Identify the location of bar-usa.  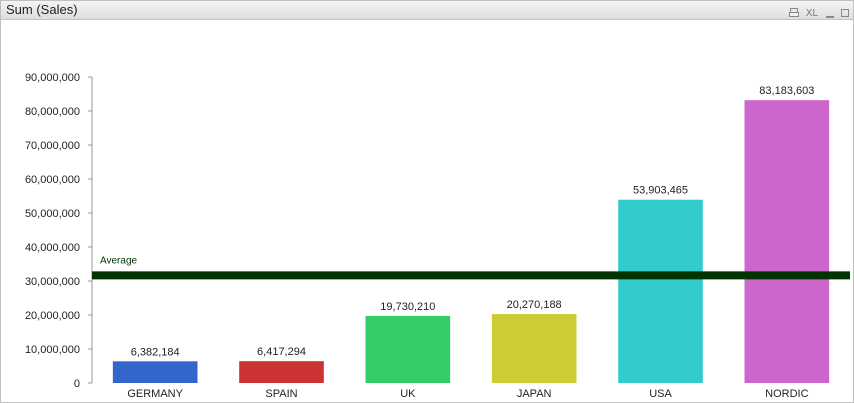
(660, 291).